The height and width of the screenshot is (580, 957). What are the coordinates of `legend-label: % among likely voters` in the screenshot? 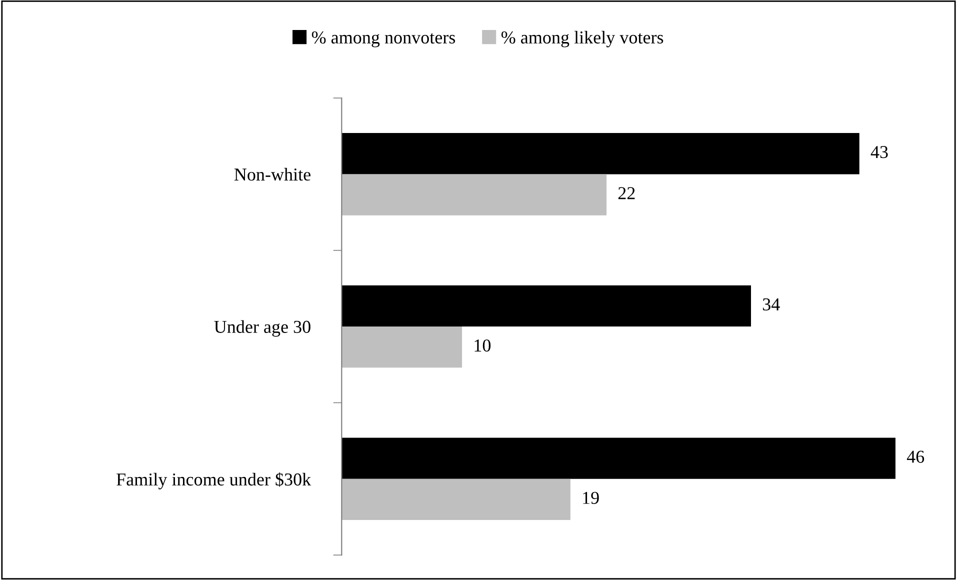 It's located at (582, 39).